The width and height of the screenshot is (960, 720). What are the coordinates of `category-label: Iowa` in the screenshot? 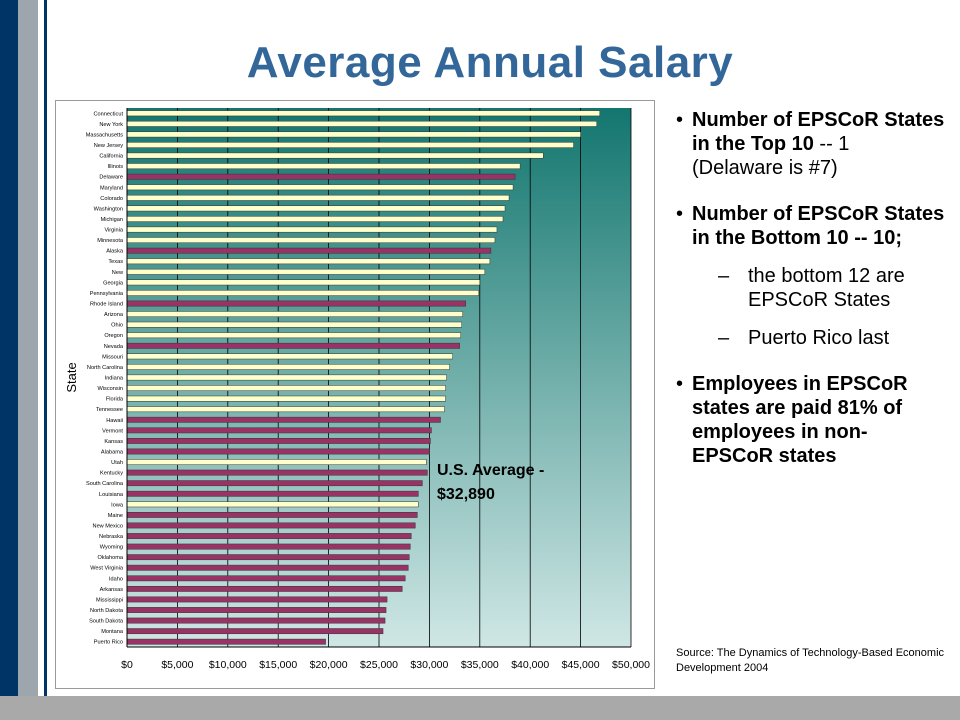 It's located at (117, 505).